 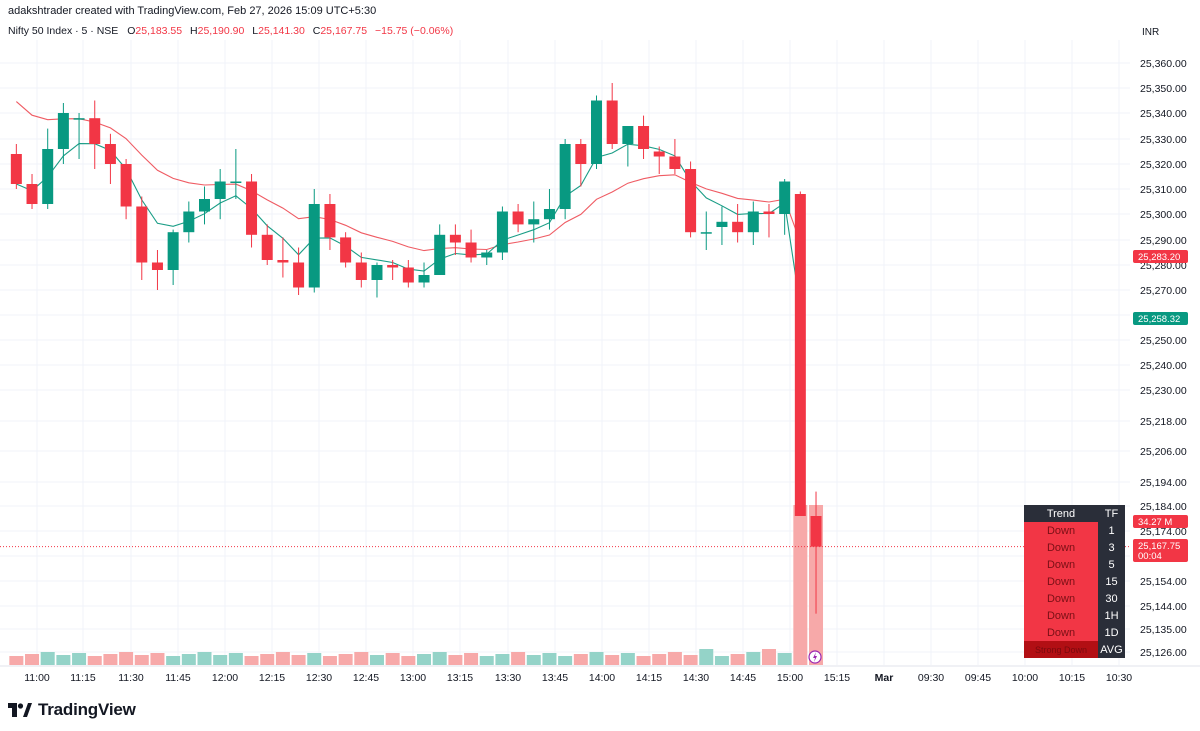 What do you see at coordinates (508, 678) in the screenshot?
I see `x-tick-label: 13:30` at bounding box center [508, 678].